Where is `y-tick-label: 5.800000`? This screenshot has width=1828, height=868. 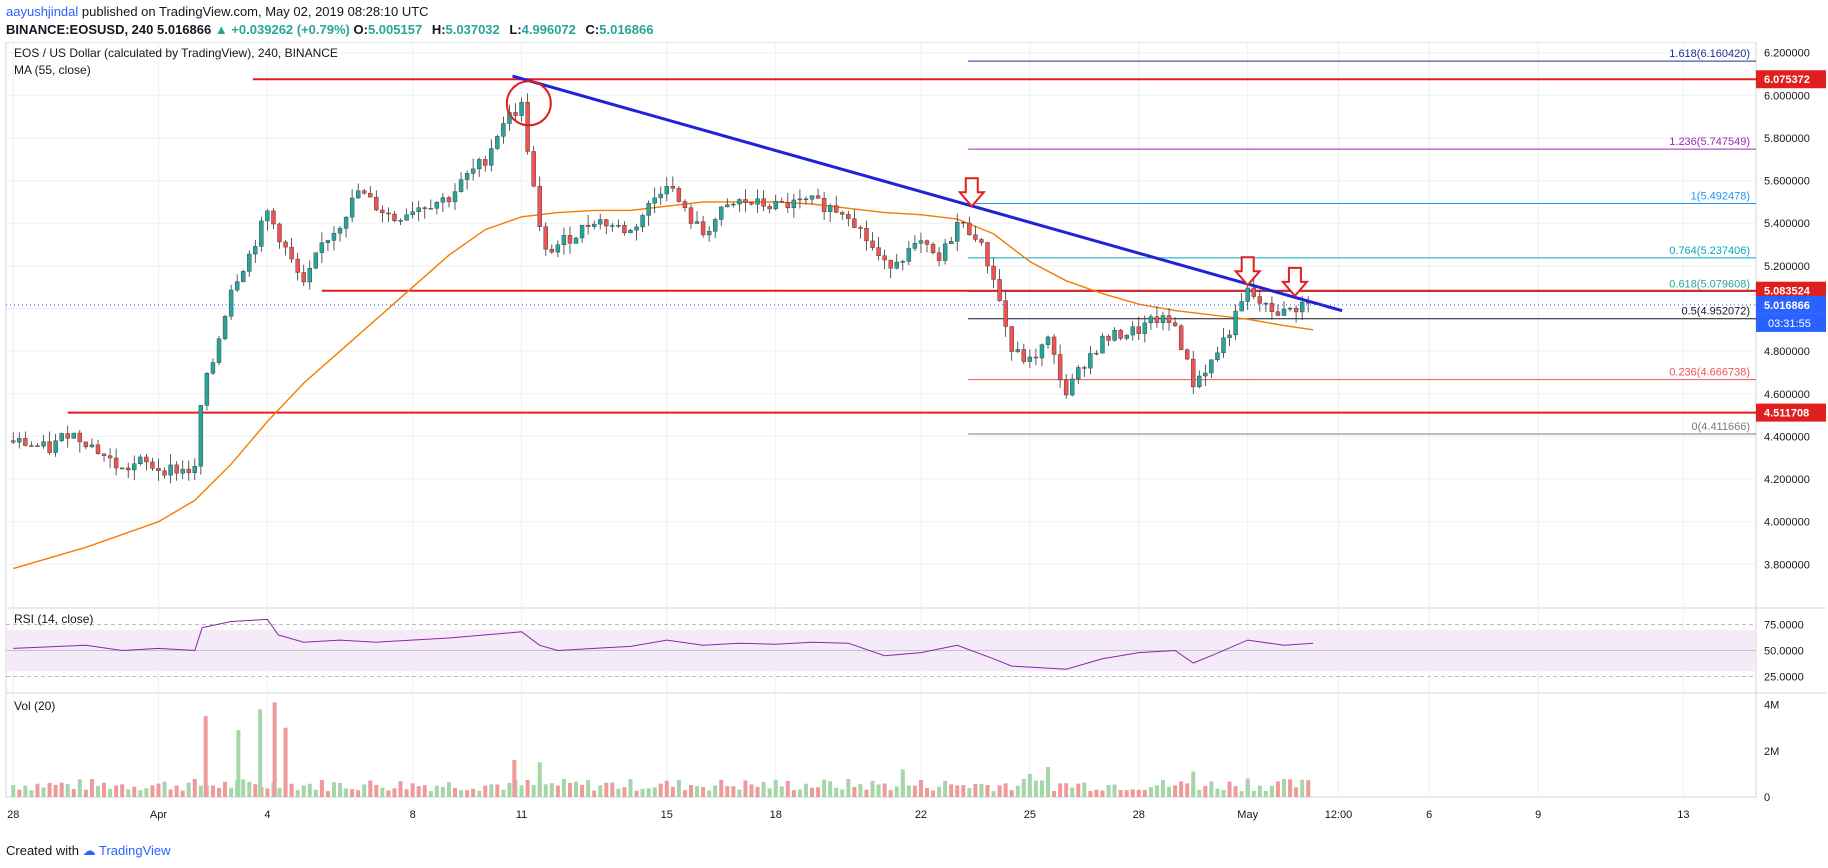
y-tick-label: 5.800000 is located at coordinates (1787, 139).